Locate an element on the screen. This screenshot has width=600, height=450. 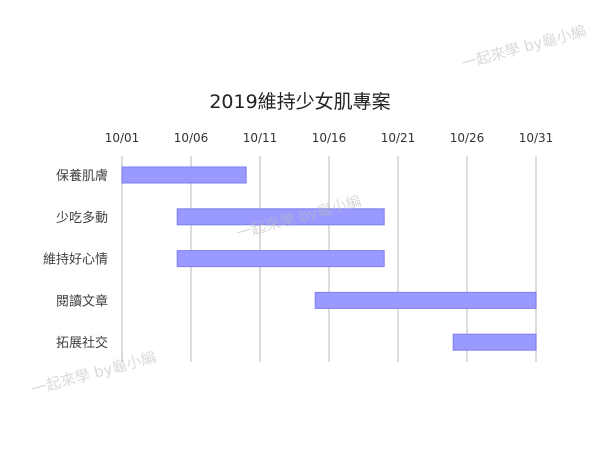
x-tick-label: 10/31 is located at coordinates (536, 138).